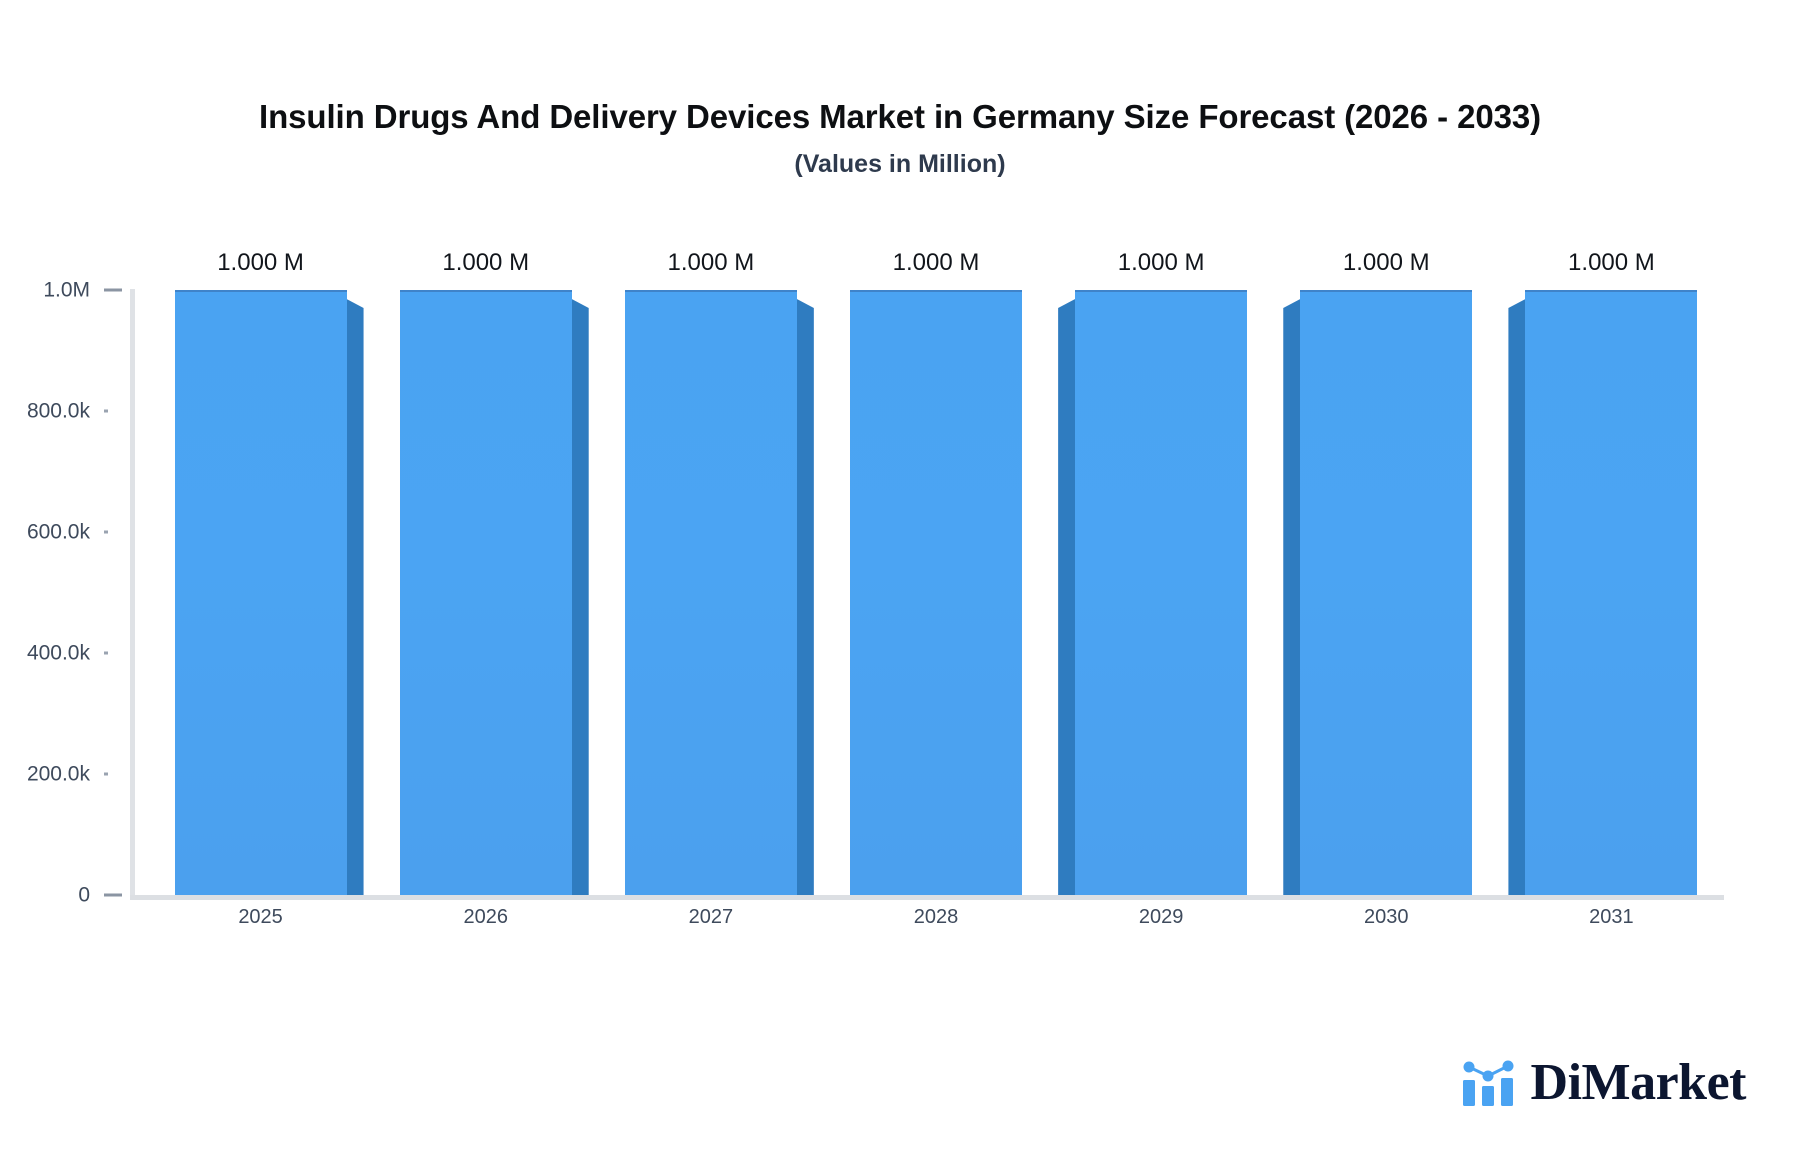 The image size is (1800, 1156). I want to click on x-axis-label: 2029, so click(1161, 917).